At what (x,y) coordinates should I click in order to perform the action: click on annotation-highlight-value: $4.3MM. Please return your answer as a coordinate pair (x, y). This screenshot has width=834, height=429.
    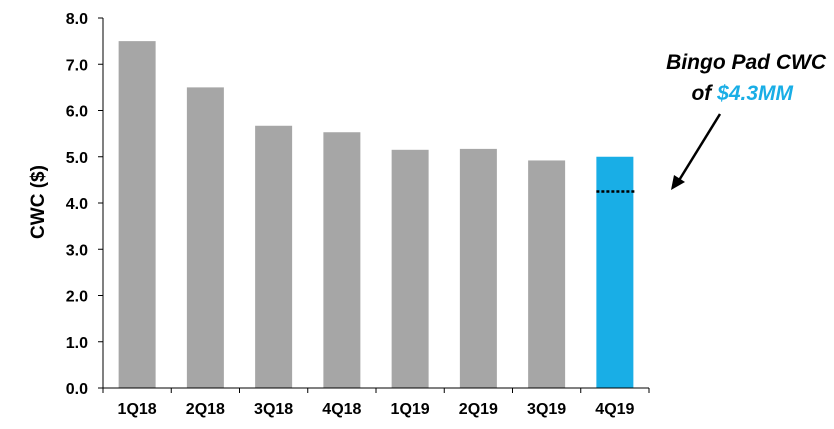
    Looking at the image, I should click on (754, 93).